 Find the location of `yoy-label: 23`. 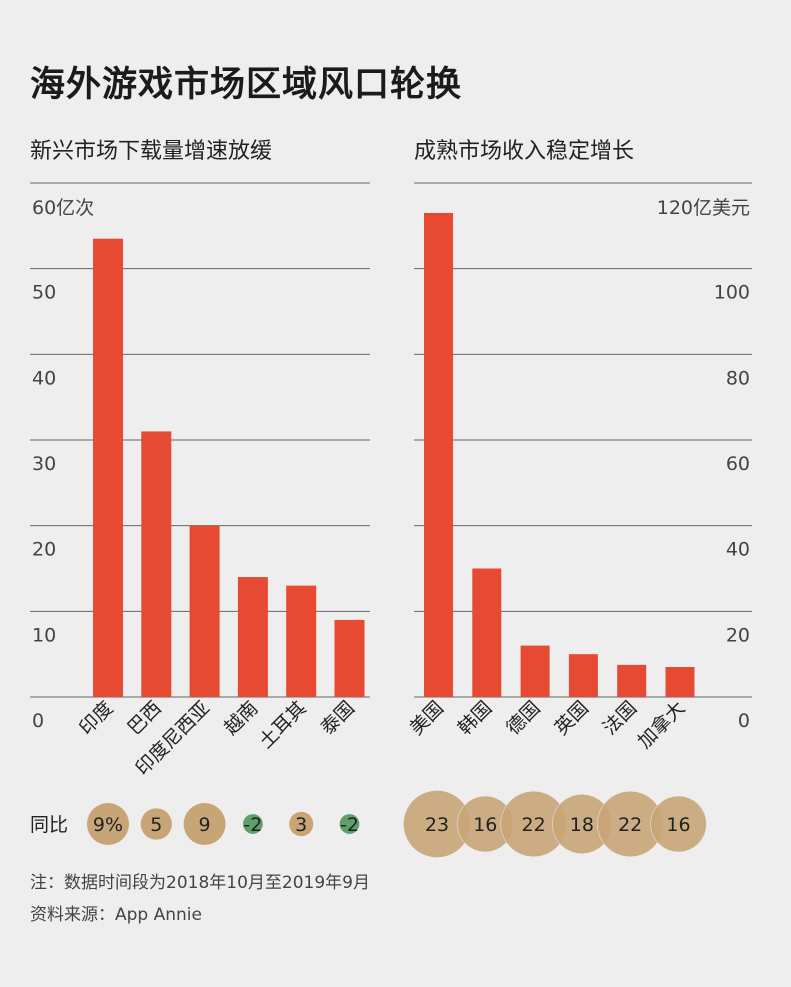

yoy-label: 23 is located at coordinates (437, 825).